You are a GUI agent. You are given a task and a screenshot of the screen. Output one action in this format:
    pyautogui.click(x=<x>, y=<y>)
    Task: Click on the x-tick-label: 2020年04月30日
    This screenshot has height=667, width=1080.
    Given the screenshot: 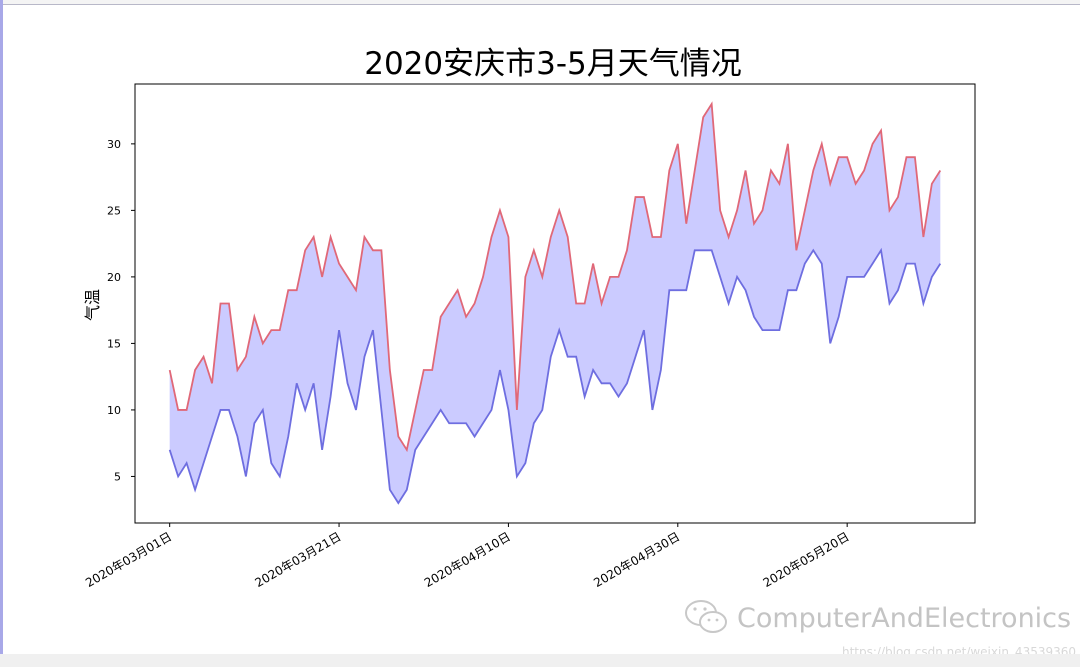 What is the action you would take?
    pyautogui.click(x=636, y=559)
    